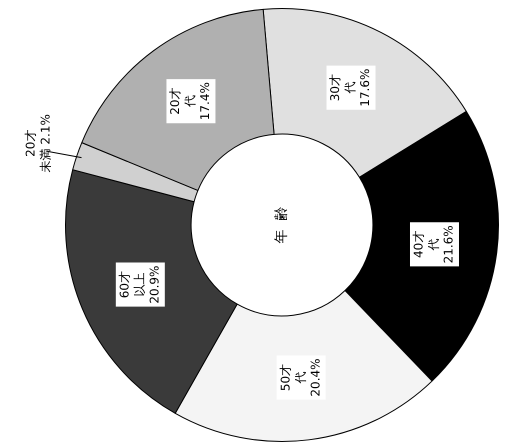 The height and width of the screenshot is (445, 519). Describe the element at coordinates (37, 143) in the screenshot. I see `slice-label: 20才未満 2.1%` at that location.